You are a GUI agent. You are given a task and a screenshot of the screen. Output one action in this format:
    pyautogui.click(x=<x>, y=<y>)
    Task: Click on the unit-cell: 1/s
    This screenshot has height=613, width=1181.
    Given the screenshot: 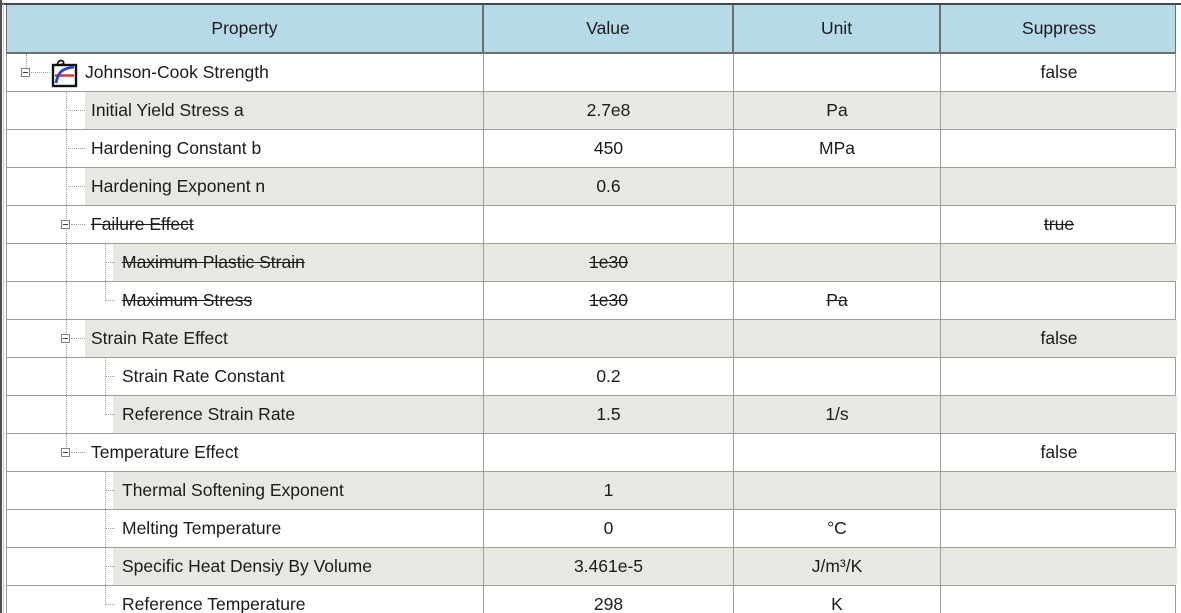 What is the action you would take?
    pyautogui.click(x=837, y=414)
    